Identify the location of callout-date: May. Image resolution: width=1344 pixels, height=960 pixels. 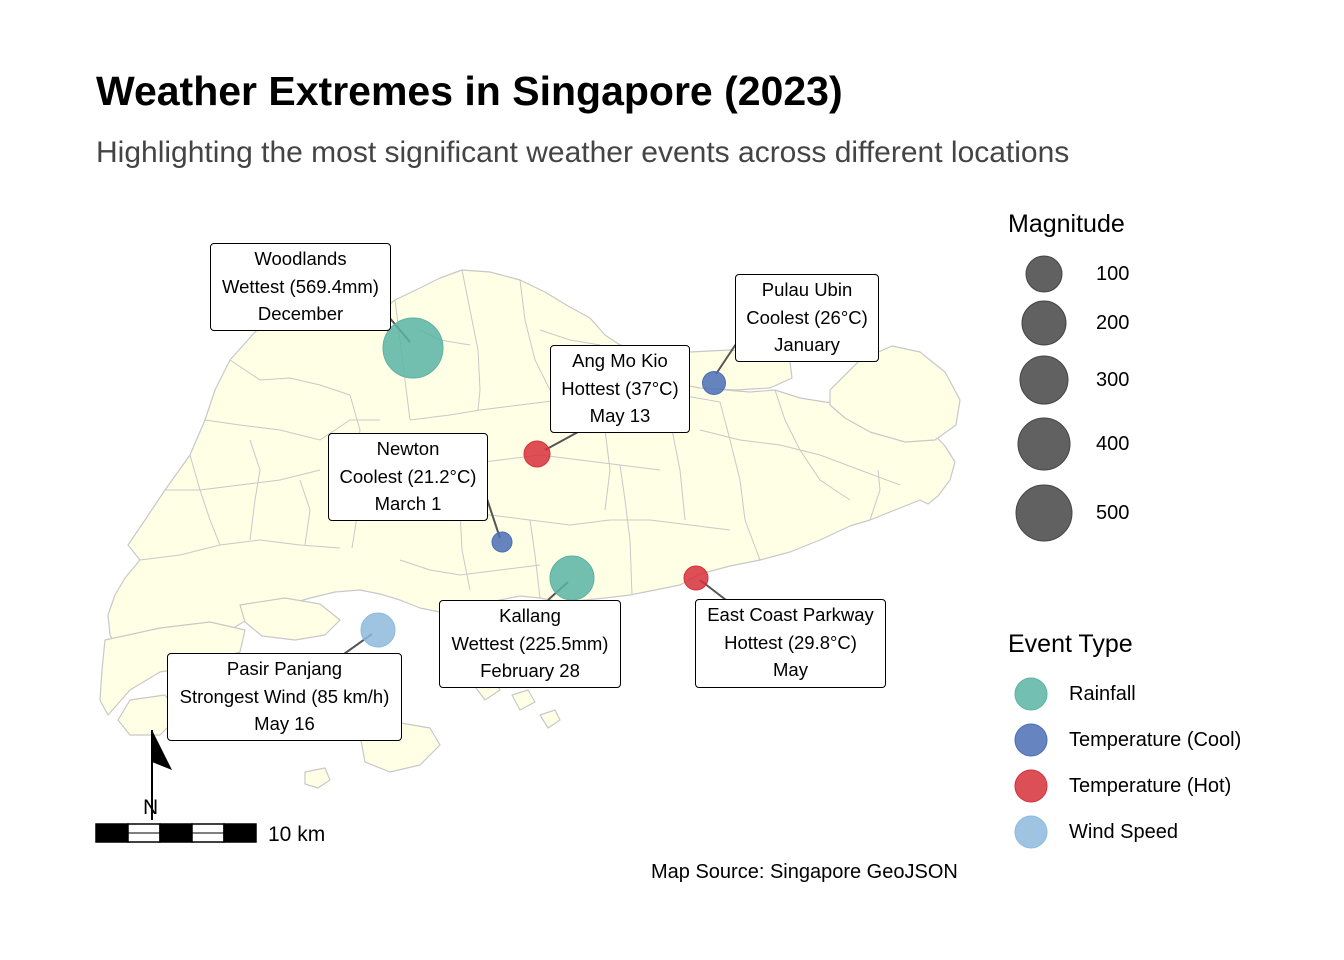
(790, 669).